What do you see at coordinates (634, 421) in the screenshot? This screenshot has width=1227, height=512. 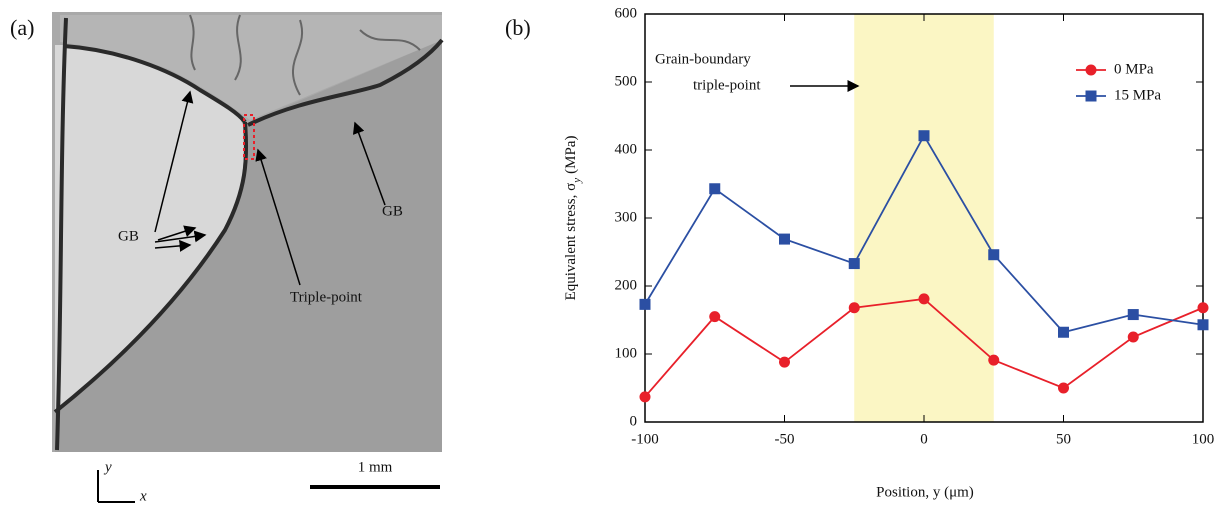 I see `y-tick-label: 0` at bounding box center [634, 421].